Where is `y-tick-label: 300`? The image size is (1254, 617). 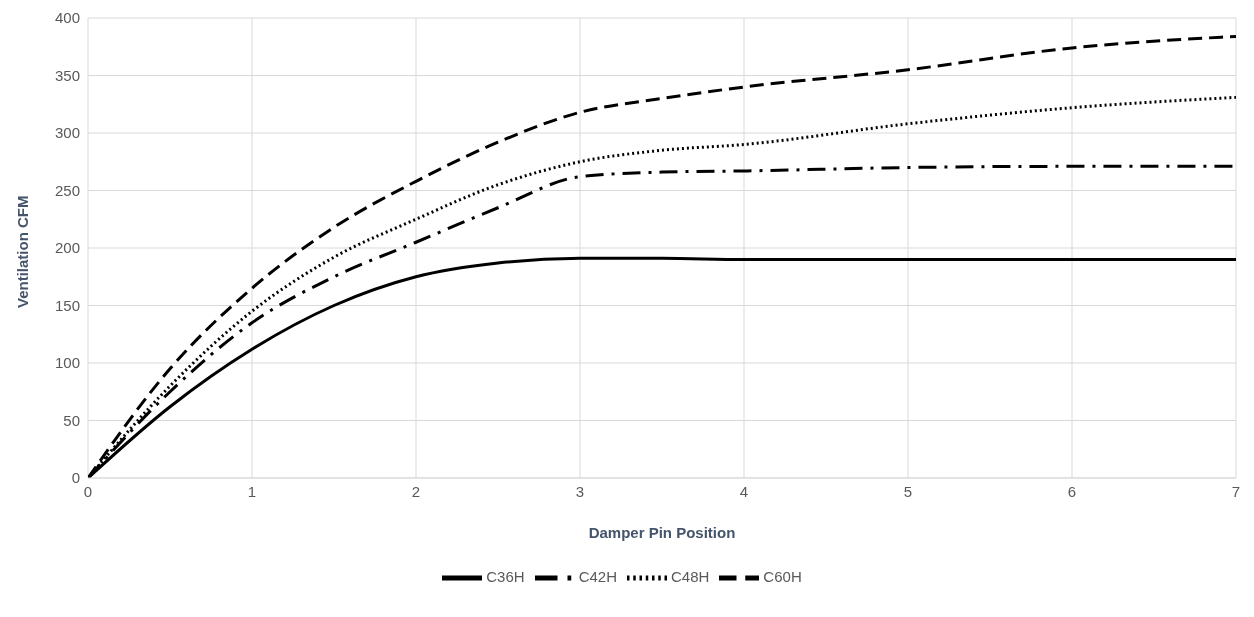
y-tick-label: 300 is located at coordinates (67, 133).